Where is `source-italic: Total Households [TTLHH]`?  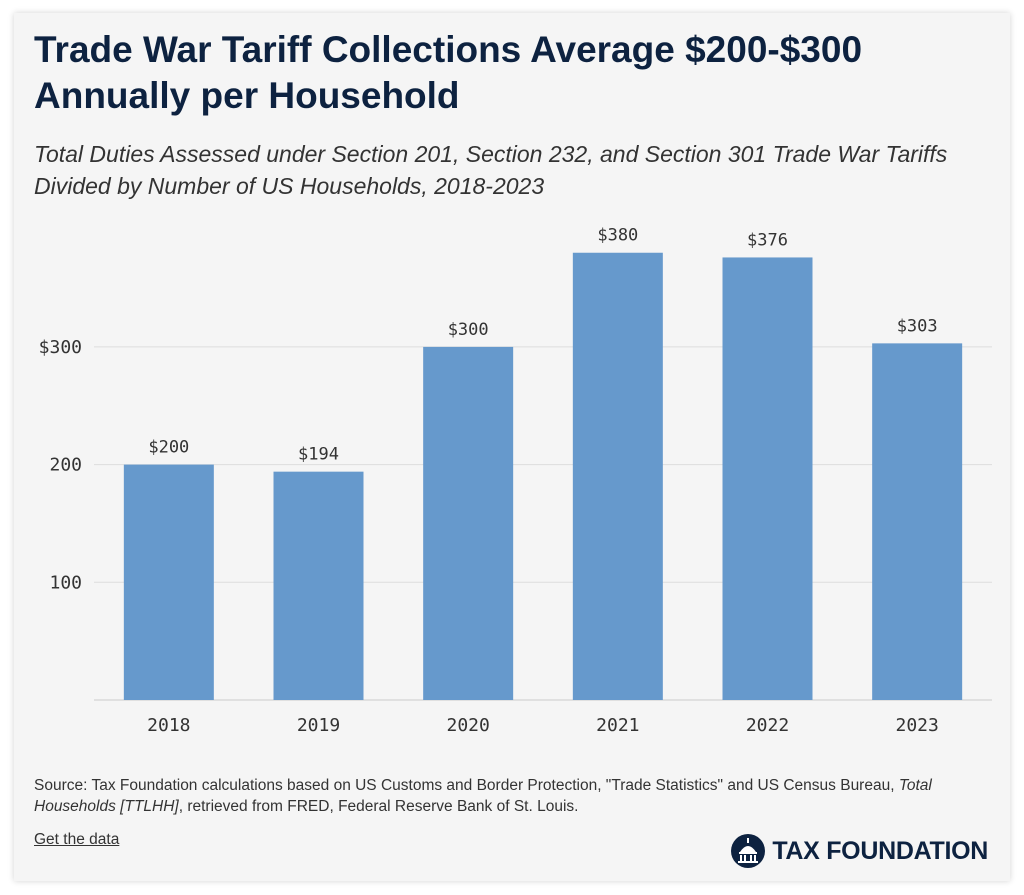 source-italic: Total Households [TTLHH] is located at coordinates (483, 796).